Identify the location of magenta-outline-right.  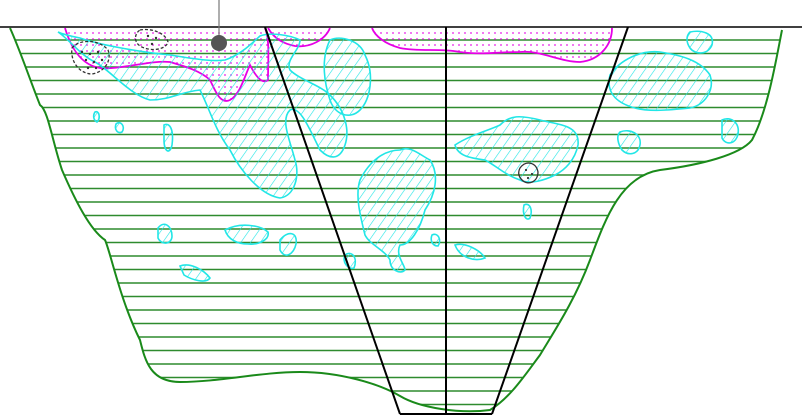
(492, 45).